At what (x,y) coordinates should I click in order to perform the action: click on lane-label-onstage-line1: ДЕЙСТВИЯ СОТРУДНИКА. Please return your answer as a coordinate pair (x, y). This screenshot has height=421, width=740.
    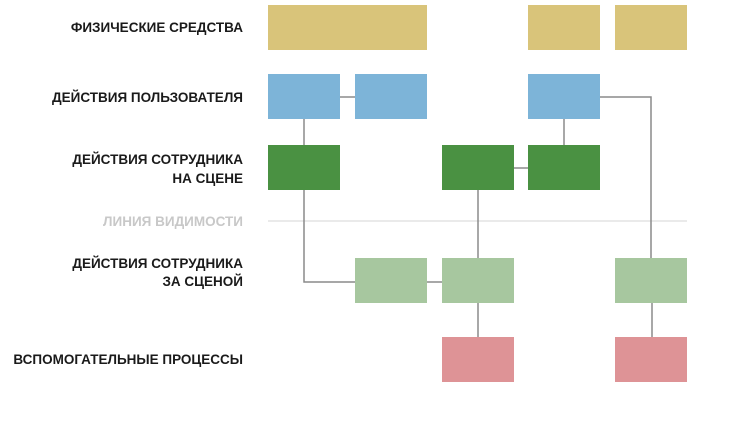
    Looking at the image, I should click on (157, 159).